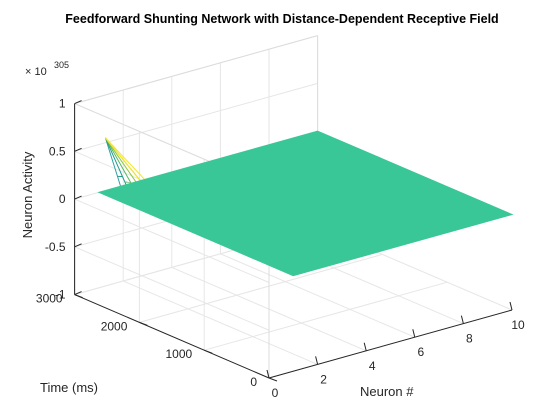 The height and width of the screenshot is (420, 560). I want to click on box-edge, so click(196, 70).